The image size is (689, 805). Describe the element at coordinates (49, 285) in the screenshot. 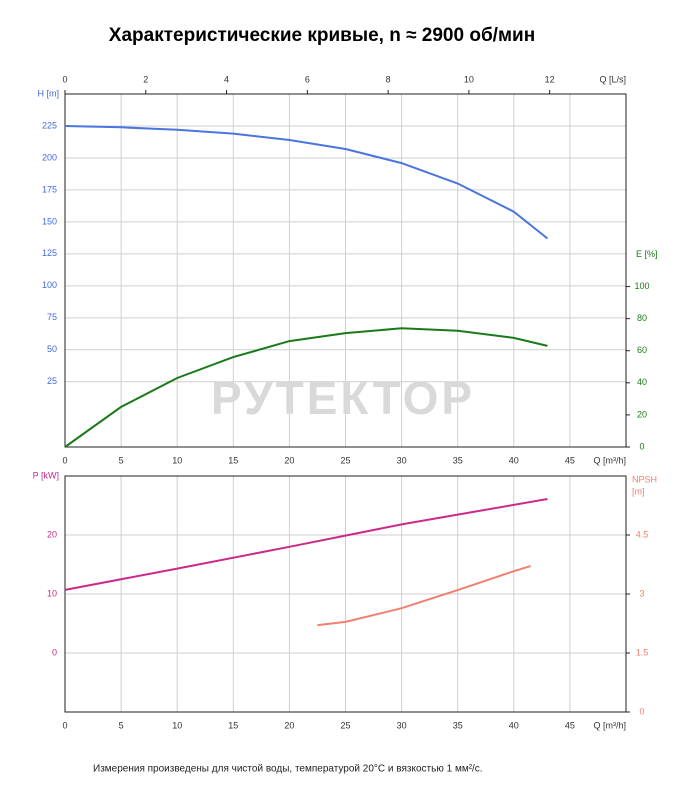

I see `y-tick-label: 100` at that location.